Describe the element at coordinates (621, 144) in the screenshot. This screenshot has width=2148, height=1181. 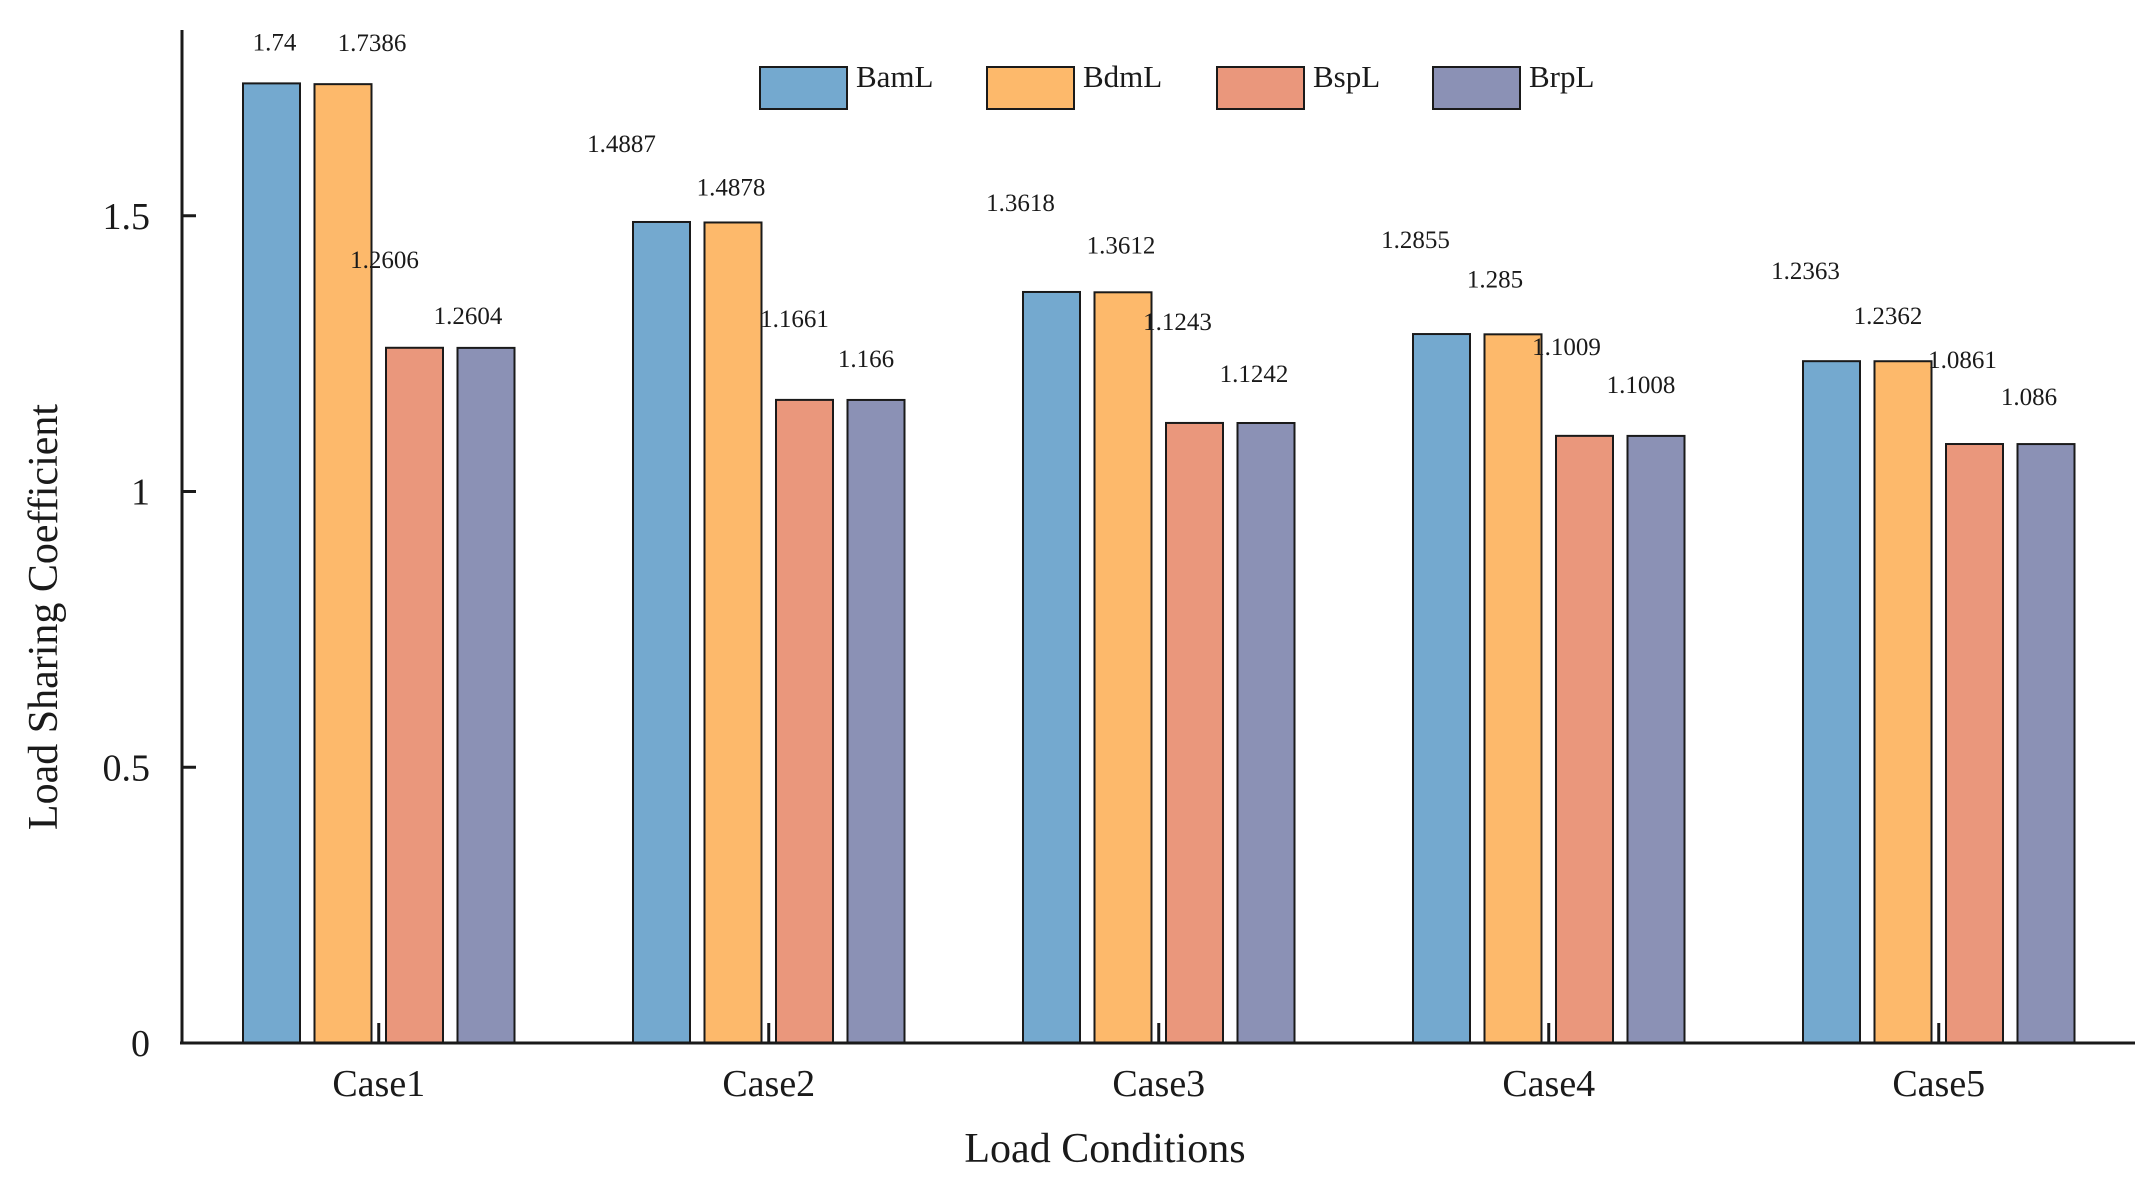
I see `data-label-BamL-Case2: 1.4887` at that location.